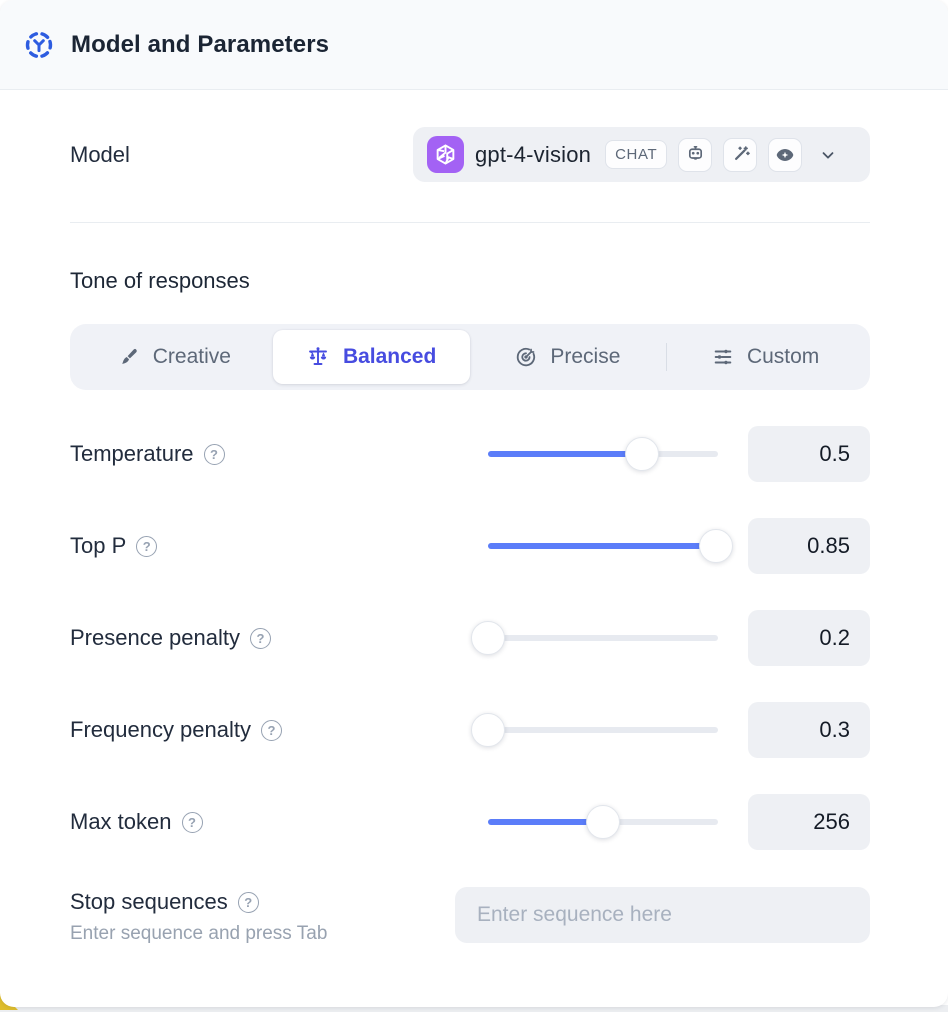 The image size is (948, 1012). What do you see at coordinates (100, 154) in the screenshot?
I see `model-label: Model` at bounding box center [100, 154].